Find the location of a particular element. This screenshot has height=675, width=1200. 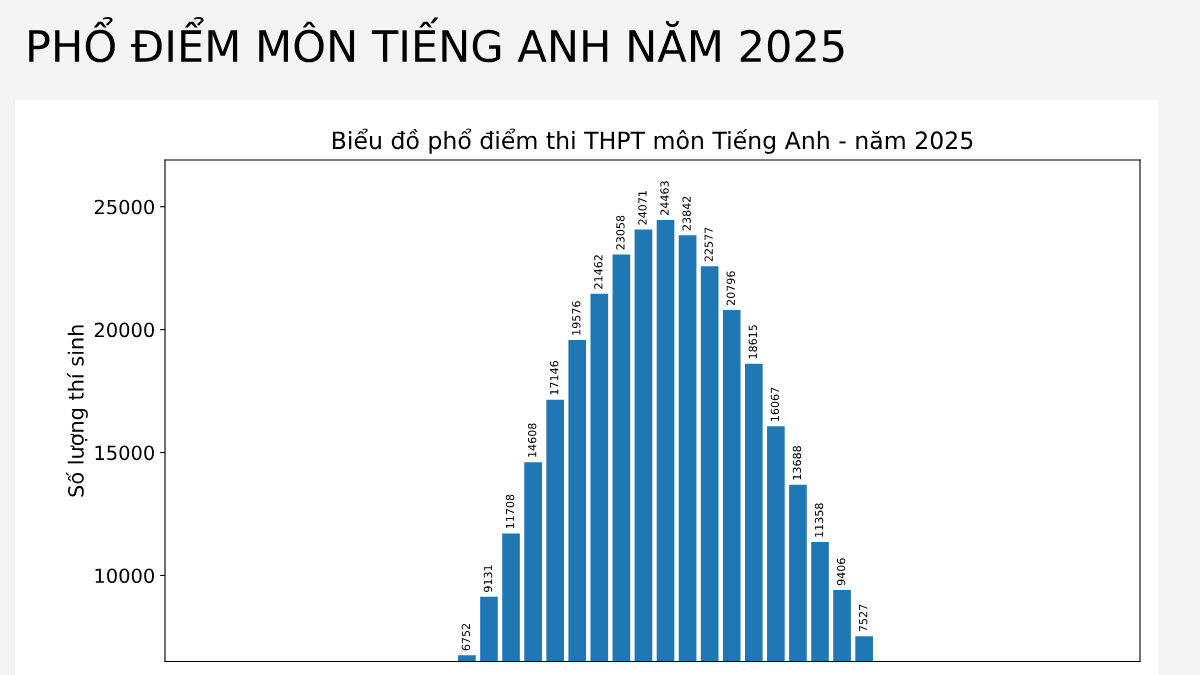

data-label: 9131 is located at coordinates (488, 578).